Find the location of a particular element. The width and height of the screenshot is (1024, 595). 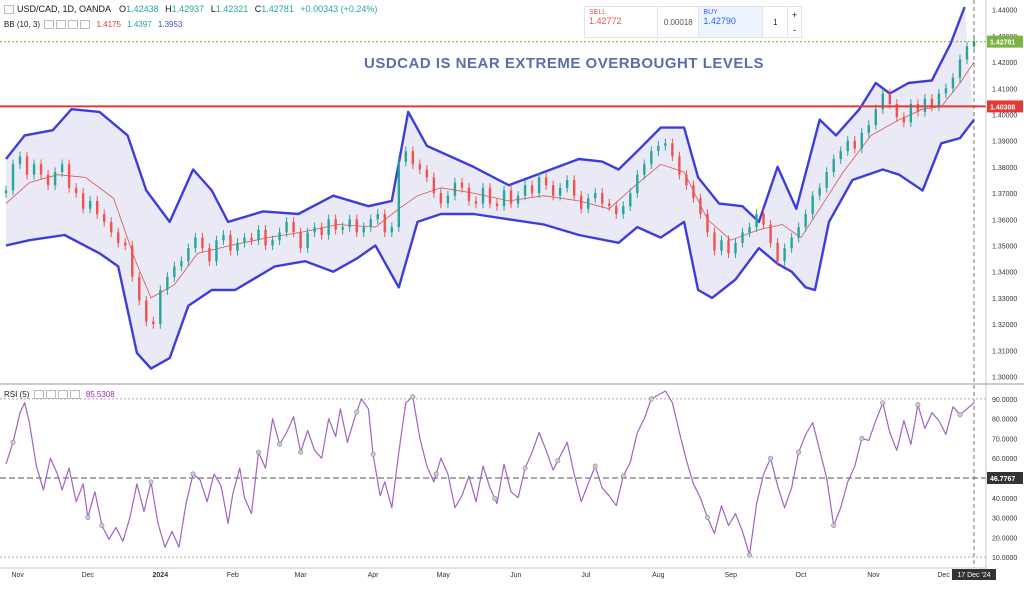

quantity-field: 1 is located at coordinates (774, 22).